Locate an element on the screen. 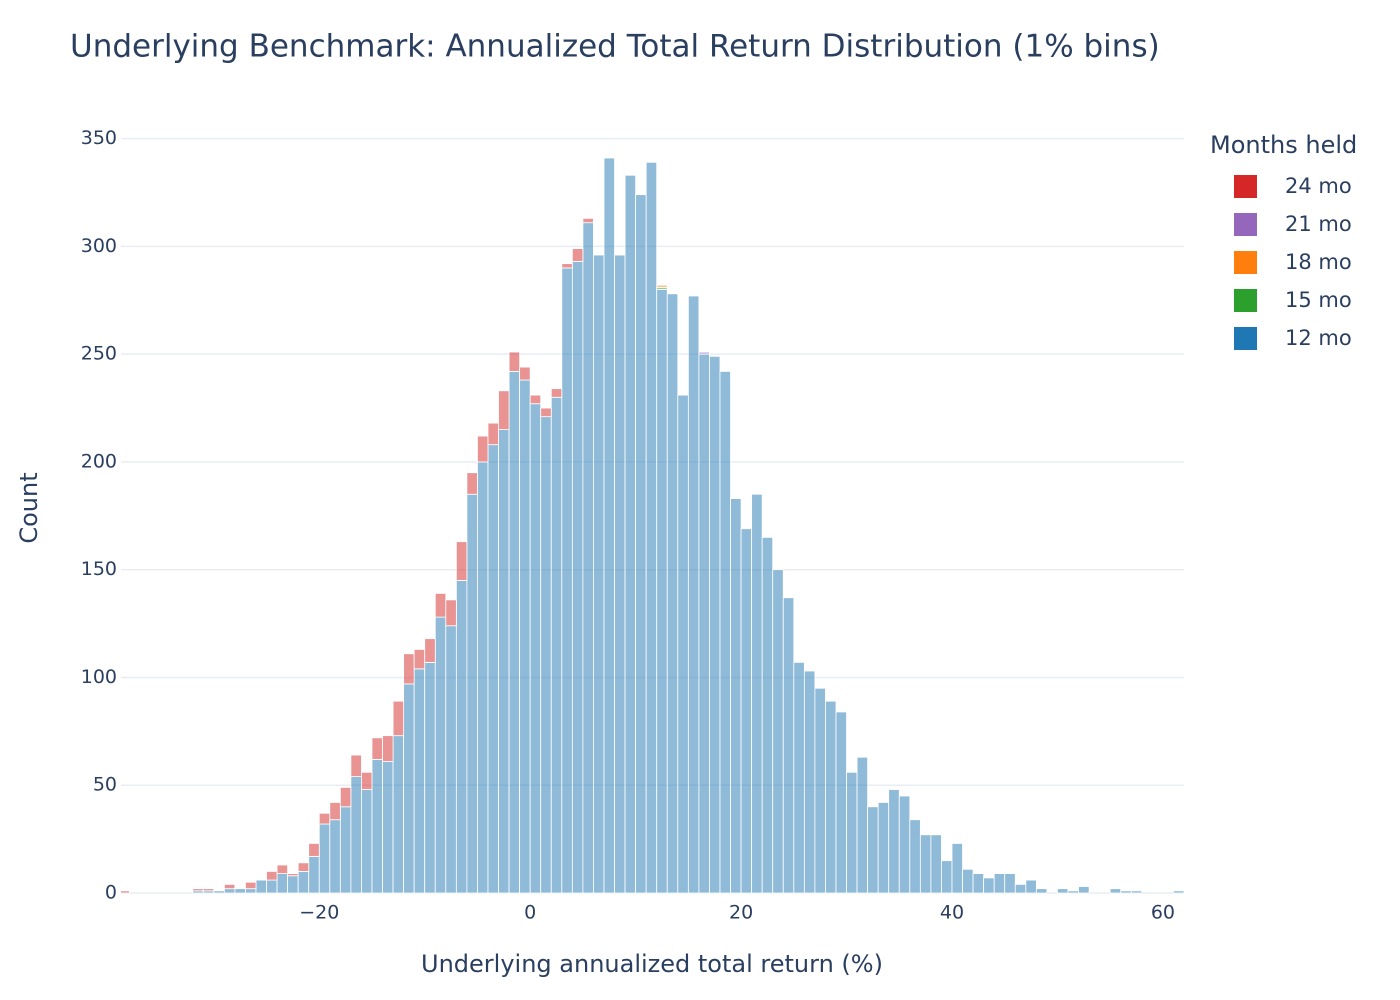  x-tick-label: 60 is located at coordinates (1163, 913).